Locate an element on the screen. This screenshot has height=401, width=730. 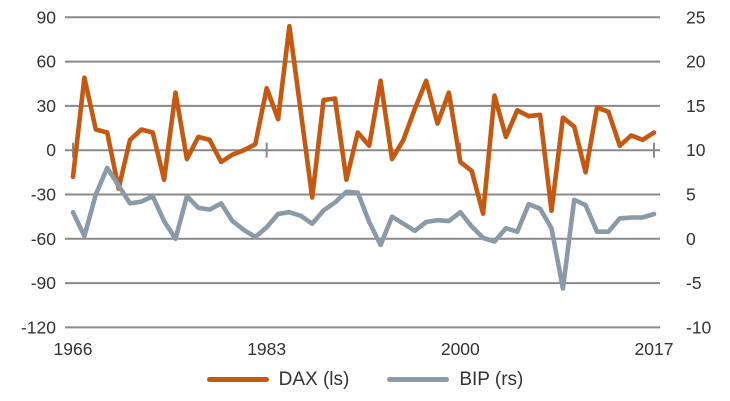
left-axis-tick-label: 90 is located at coordinates (47, 17).